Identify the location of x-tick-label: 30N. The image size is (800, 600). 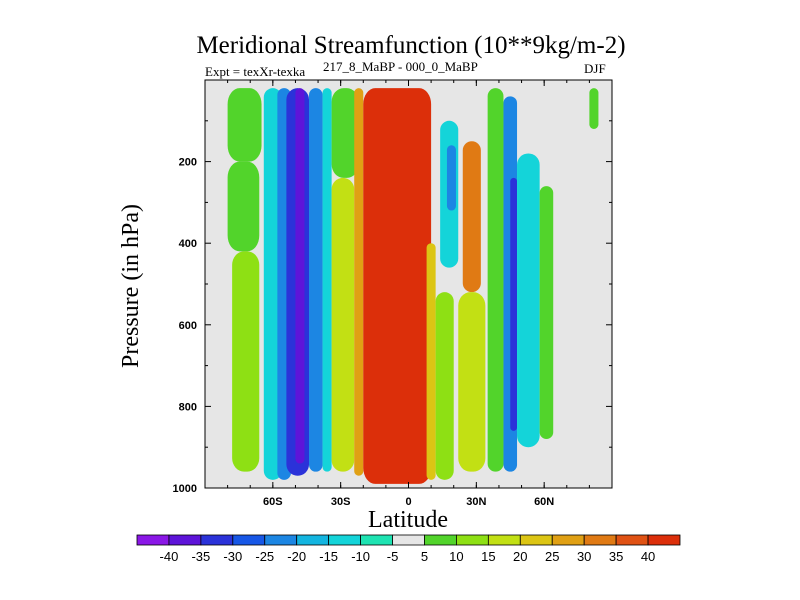
(476, 502).